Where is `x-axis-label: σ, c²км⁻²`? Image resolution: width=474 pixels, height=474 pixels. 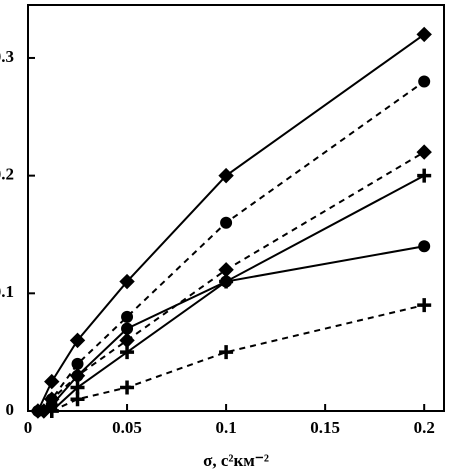 x-axis-label: σ, c²км⁻² is located at coordinates (236, 460).